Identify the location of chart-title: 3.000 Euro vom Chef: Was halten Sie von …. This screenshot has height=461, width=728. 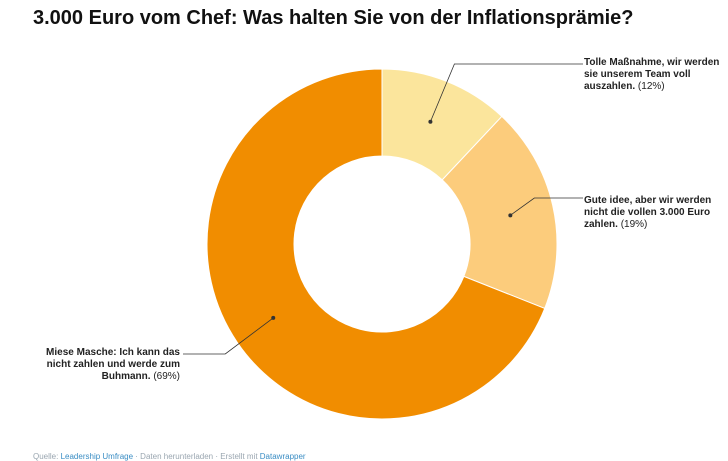
(333, 18).